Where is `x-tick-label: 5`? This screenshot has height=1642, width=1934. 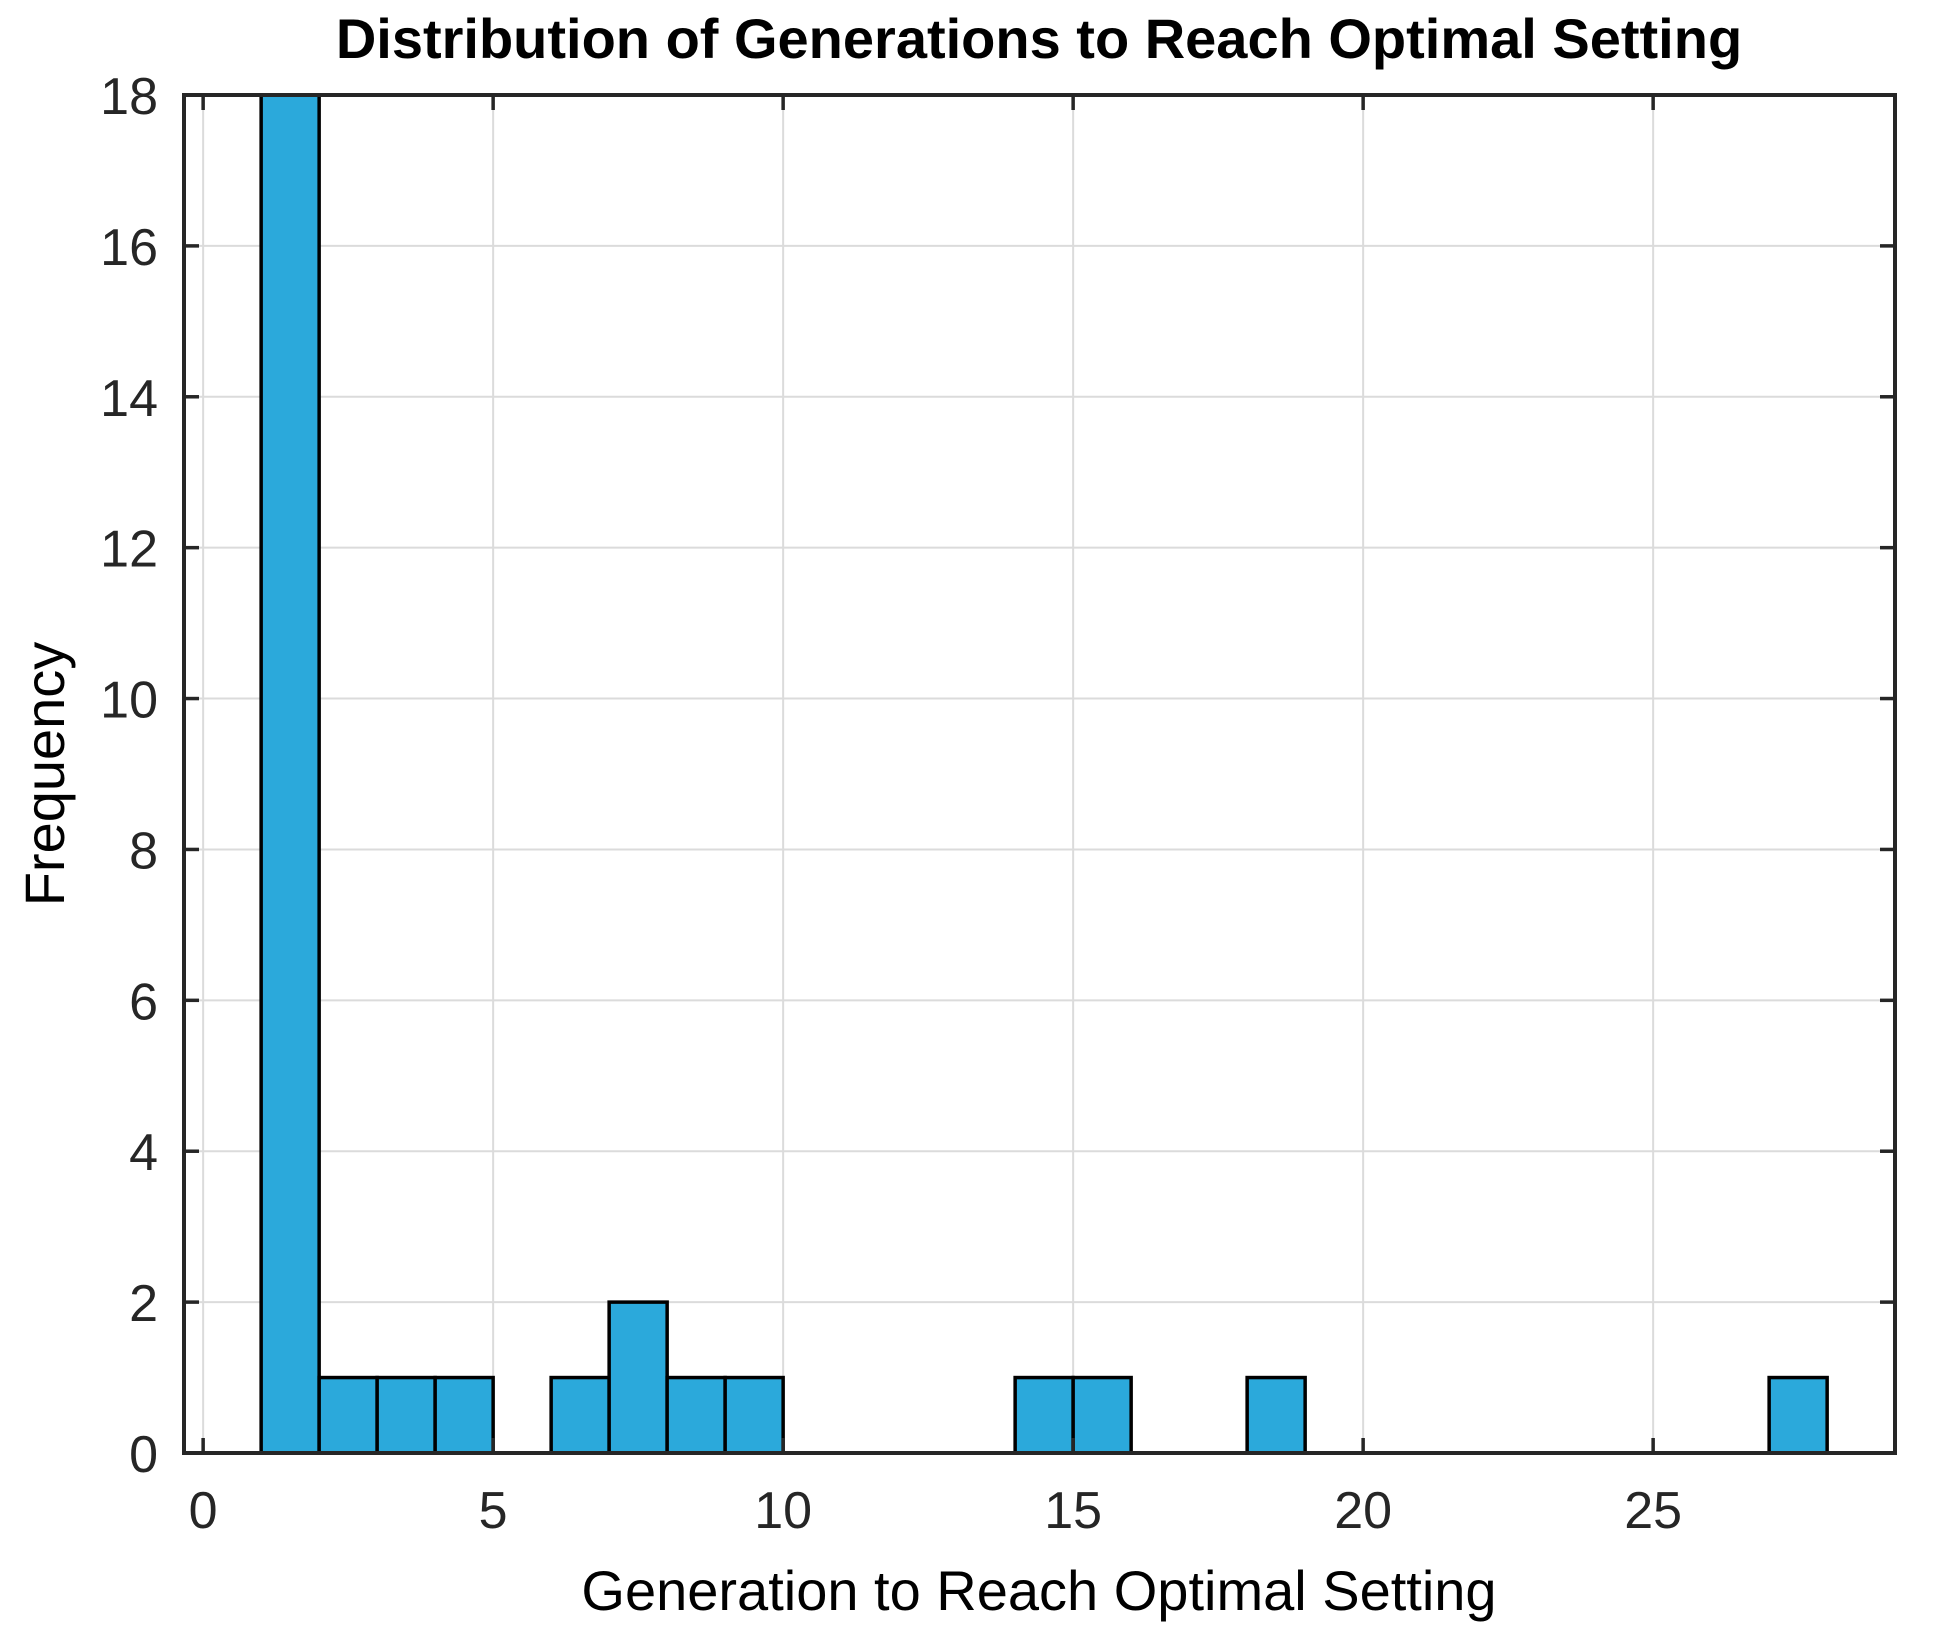
x-tick-label: 5 is located at coordinates (493, 1511).